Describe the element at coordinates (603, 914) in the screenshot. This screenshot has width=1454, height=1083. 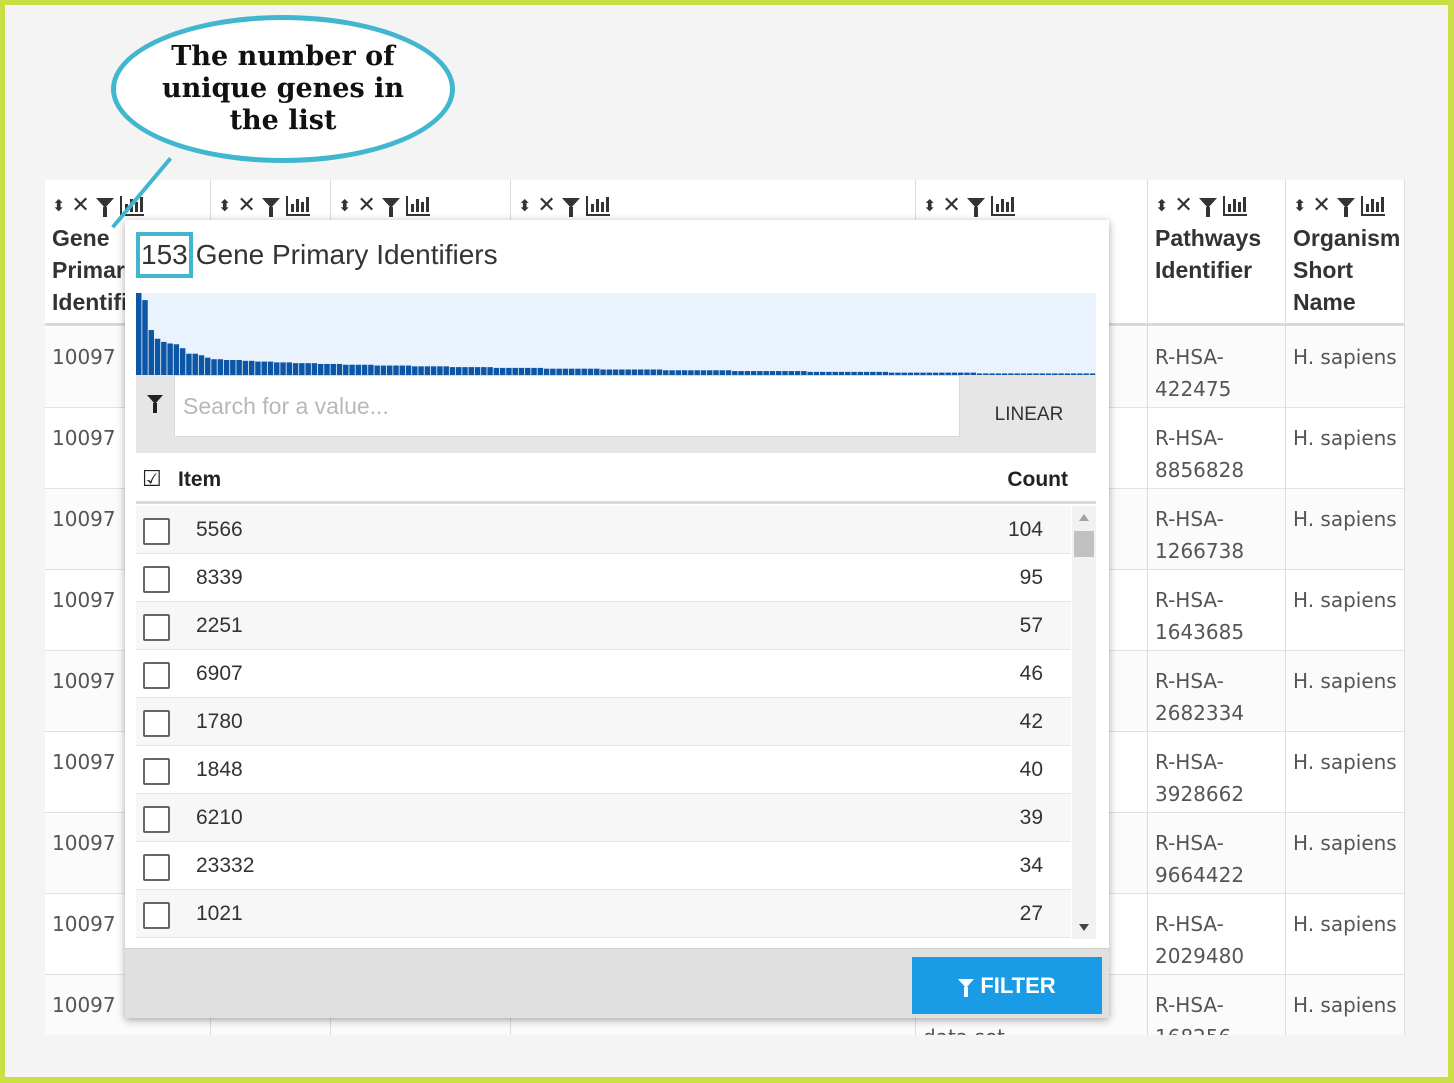
I see `list-item: 1021 27` at that location.